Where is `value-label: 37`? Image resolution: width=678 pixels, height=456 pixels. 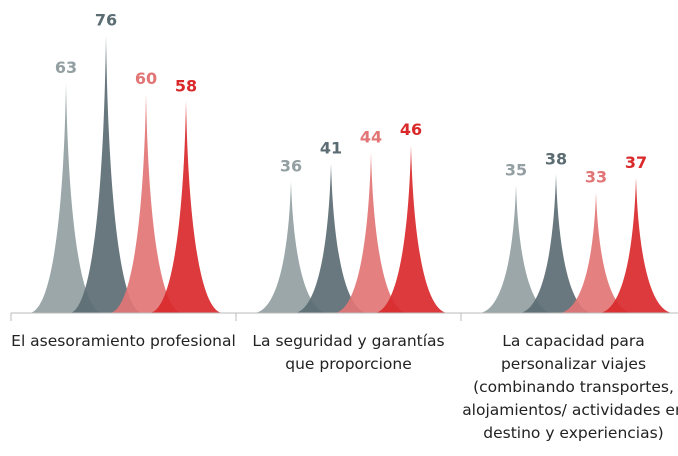
value-label: 37 is located at coordinates (636, 162).